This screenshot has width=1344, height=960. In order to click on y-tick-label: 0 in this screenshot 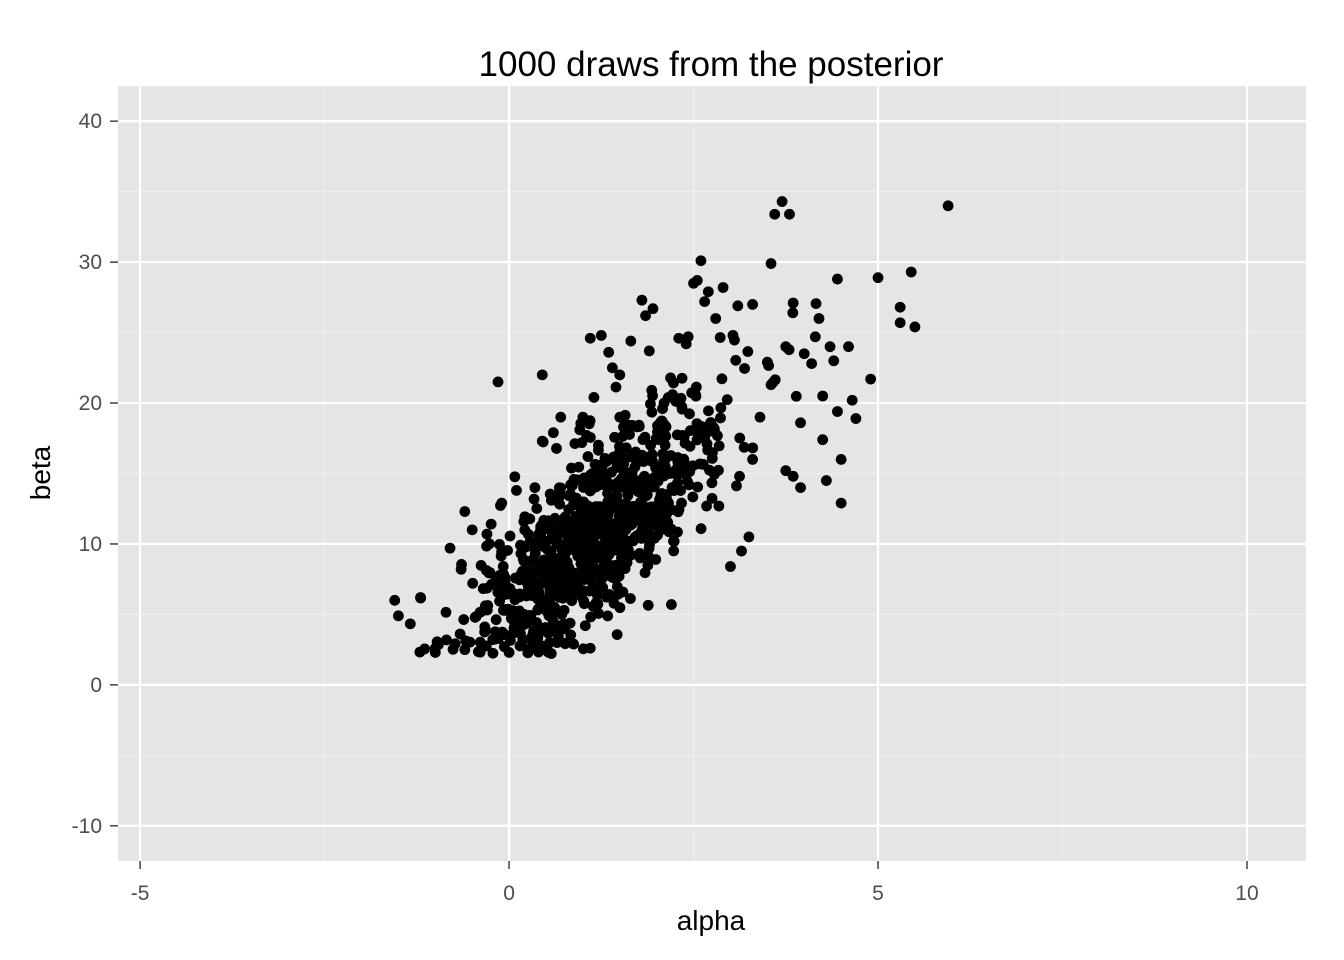, I will do `click(96, 685)`.